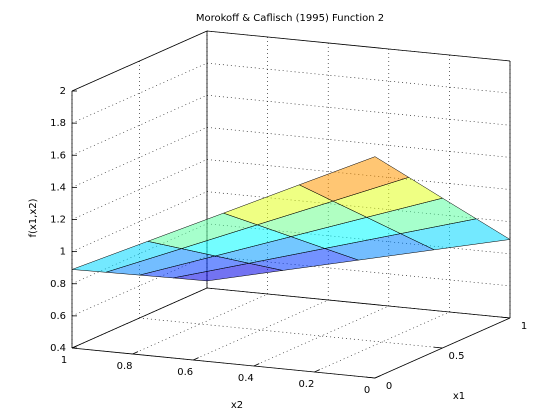  What do you see at coordinates (367, 390) in the screenshot?
I see `y-tick-label: 0` at bounding box center [367, 390].